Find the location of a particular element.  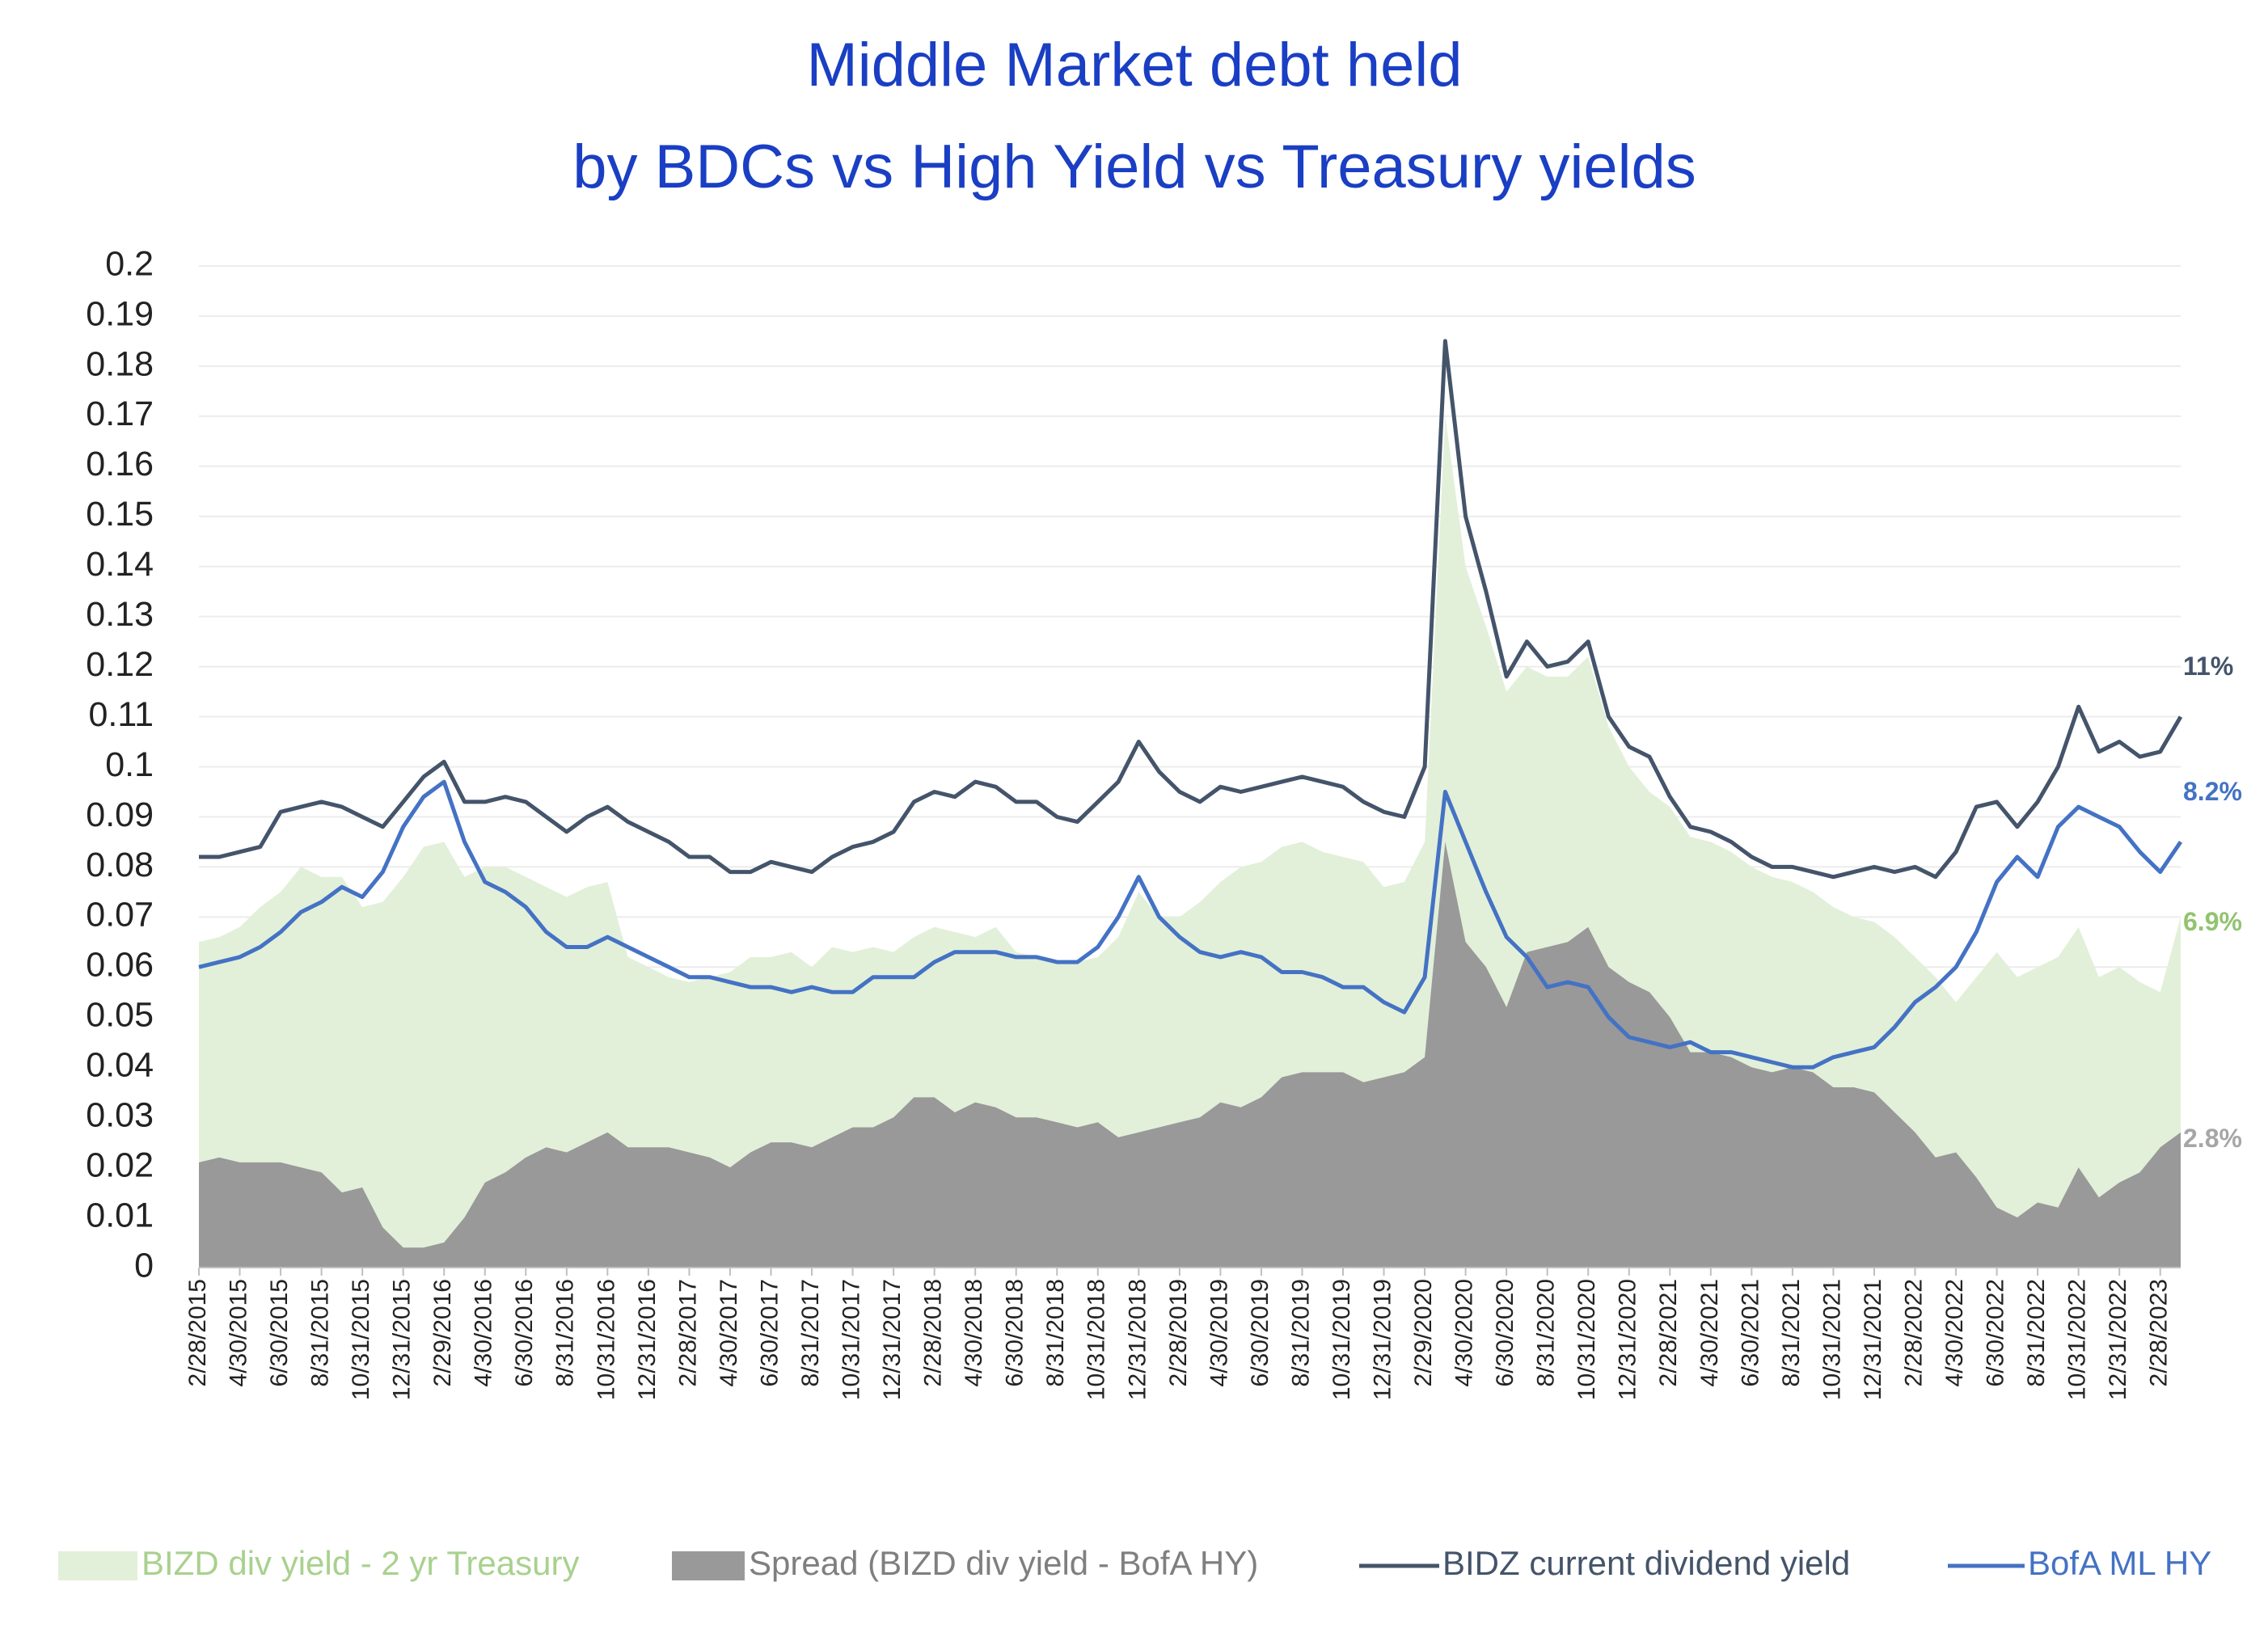

legend-label: BIZD div yield - 2 yr Treasury is located at coordinates (360, 1563).